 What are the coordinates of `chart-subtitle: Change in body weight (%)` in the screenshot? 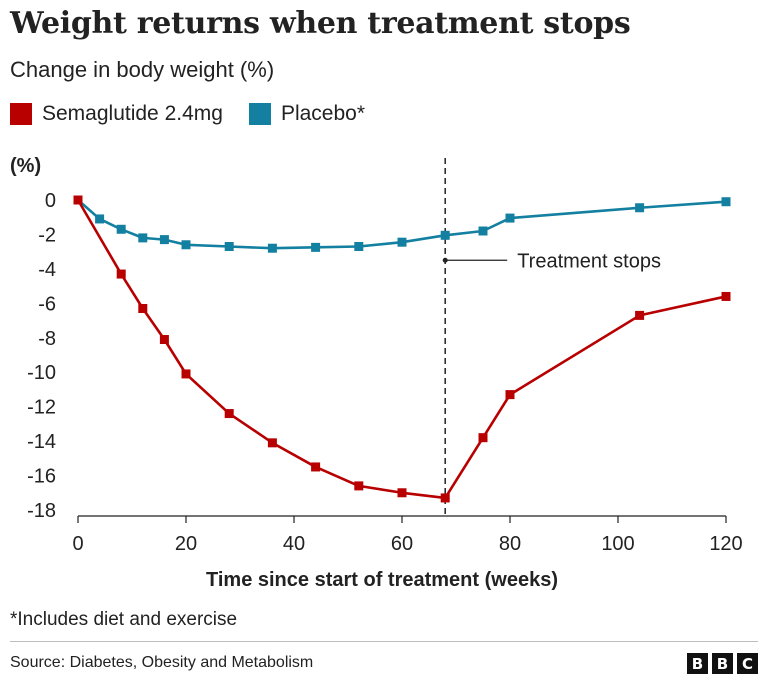 It's located at (142, 69).